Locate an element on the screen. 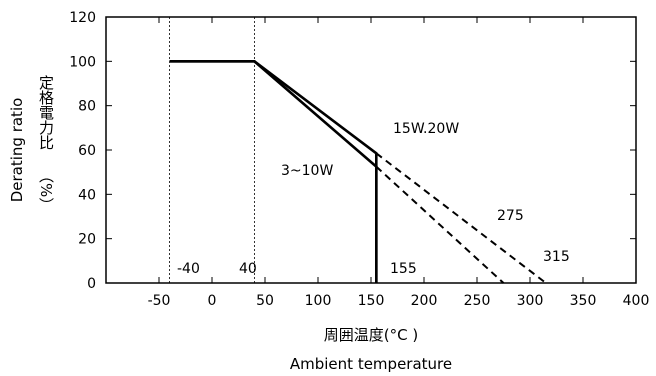 Image resolution: width=656 pixels, height=376 pixels. x-tick-label: 250 is located at coordinates (477, 301).